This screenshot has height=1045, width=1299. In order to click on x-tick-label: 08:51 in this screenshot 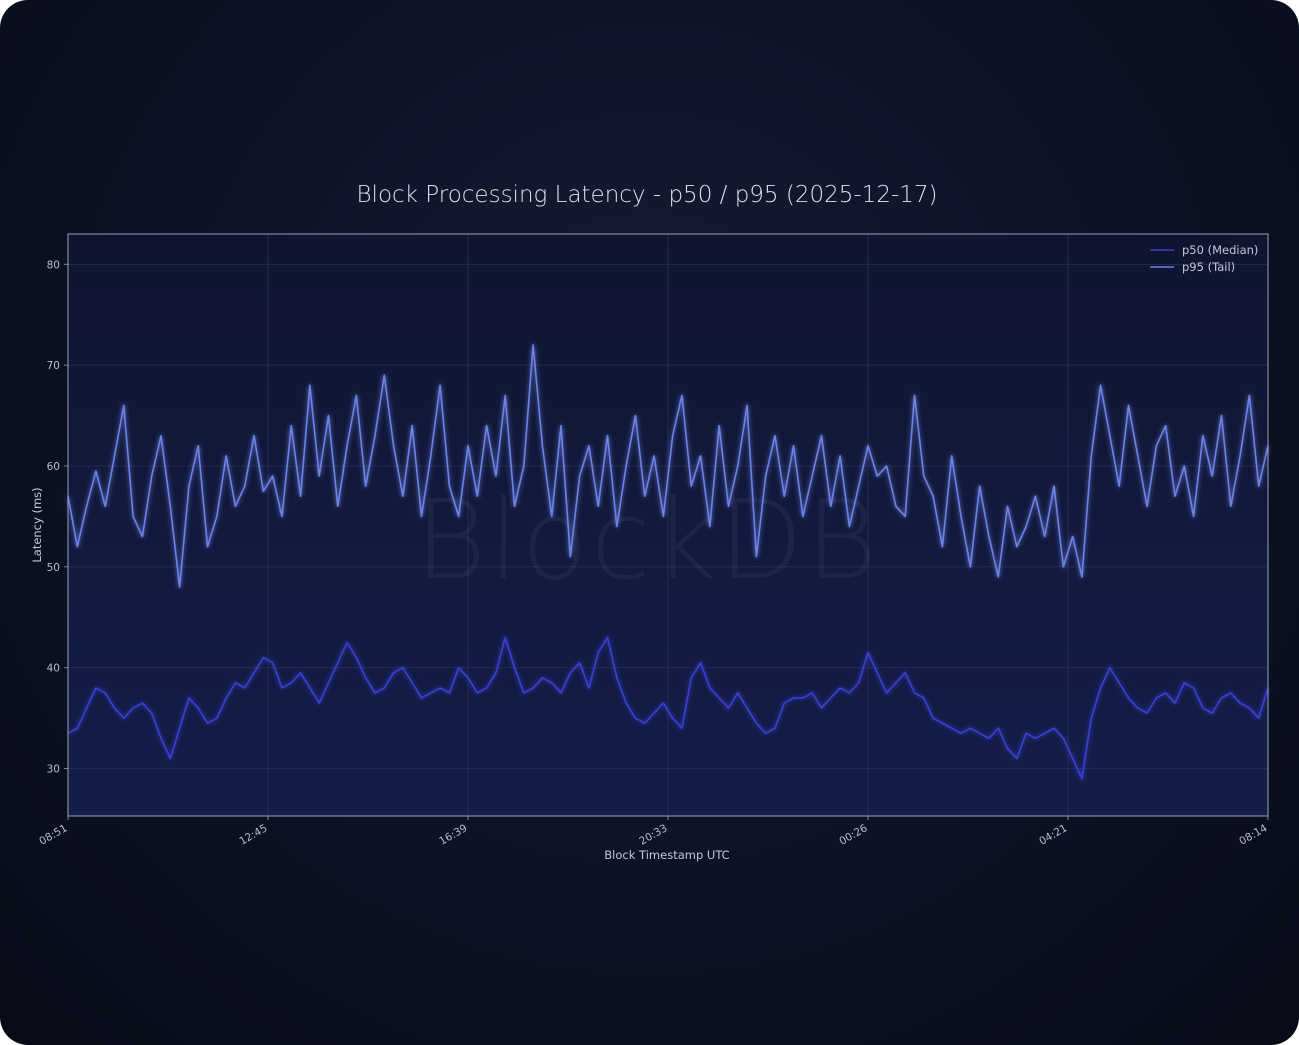, I will do `click(53, 835)`.